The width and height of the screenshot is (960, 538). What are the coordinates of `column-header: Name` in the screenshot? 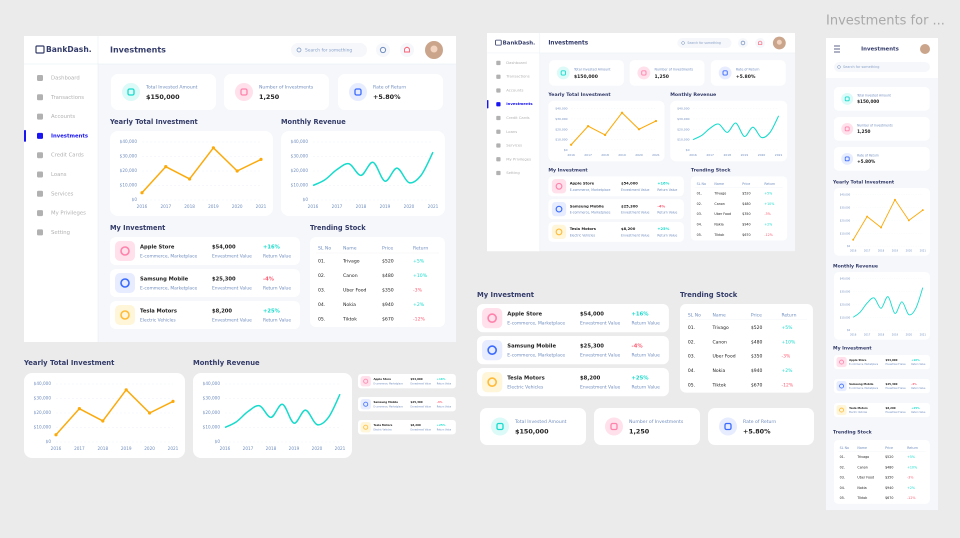 It's located at (719, 184).